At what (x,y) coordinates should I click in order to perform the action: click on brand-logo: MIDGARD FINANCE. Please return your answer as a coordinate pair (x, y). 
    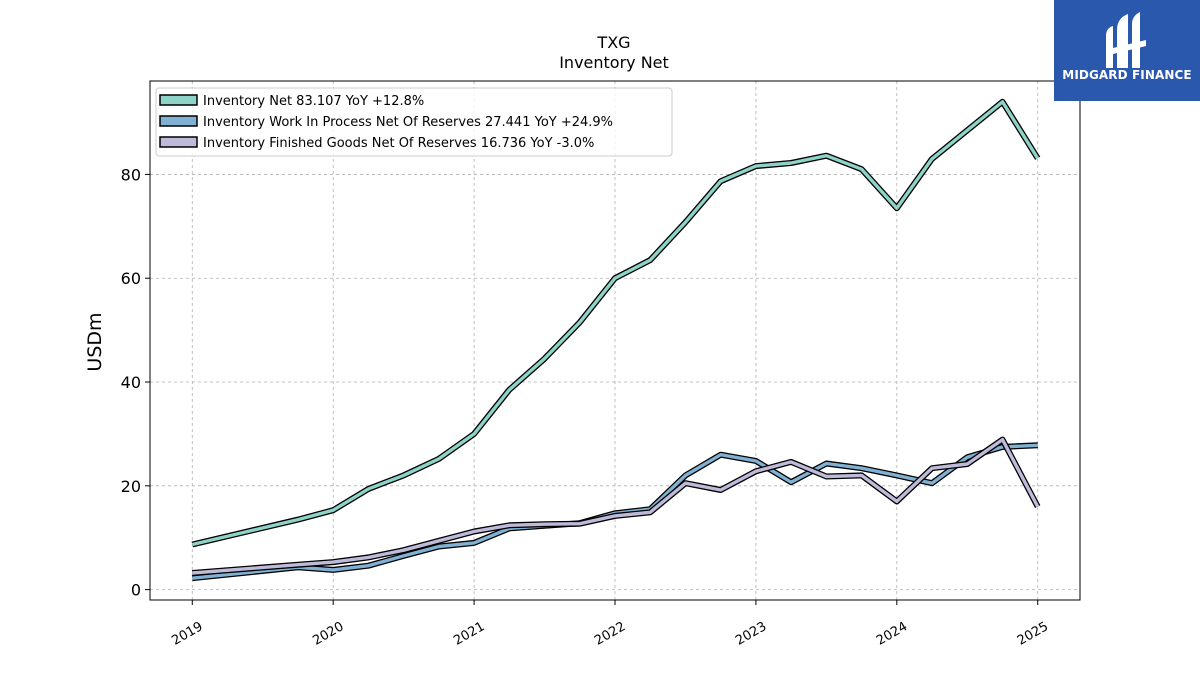
    Looking at the image, I should click on (1127, 50).